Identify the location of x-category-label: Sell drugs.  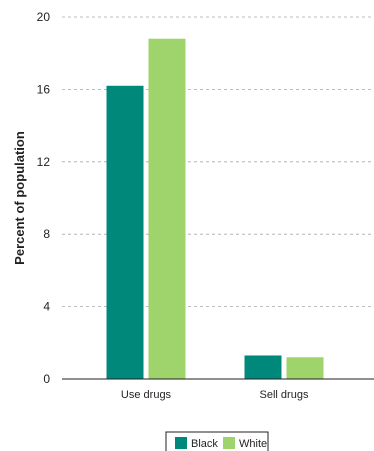
(284, 395).